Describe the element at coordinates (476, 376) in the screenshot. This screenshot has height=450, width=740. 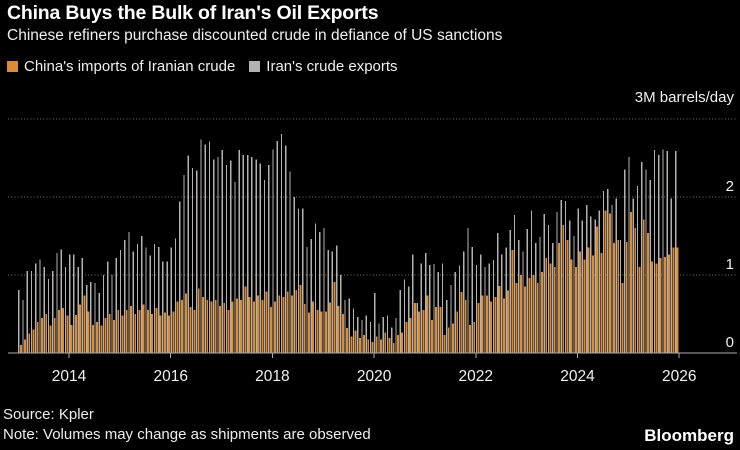
I see `x-tick-label: 2022` at that location.